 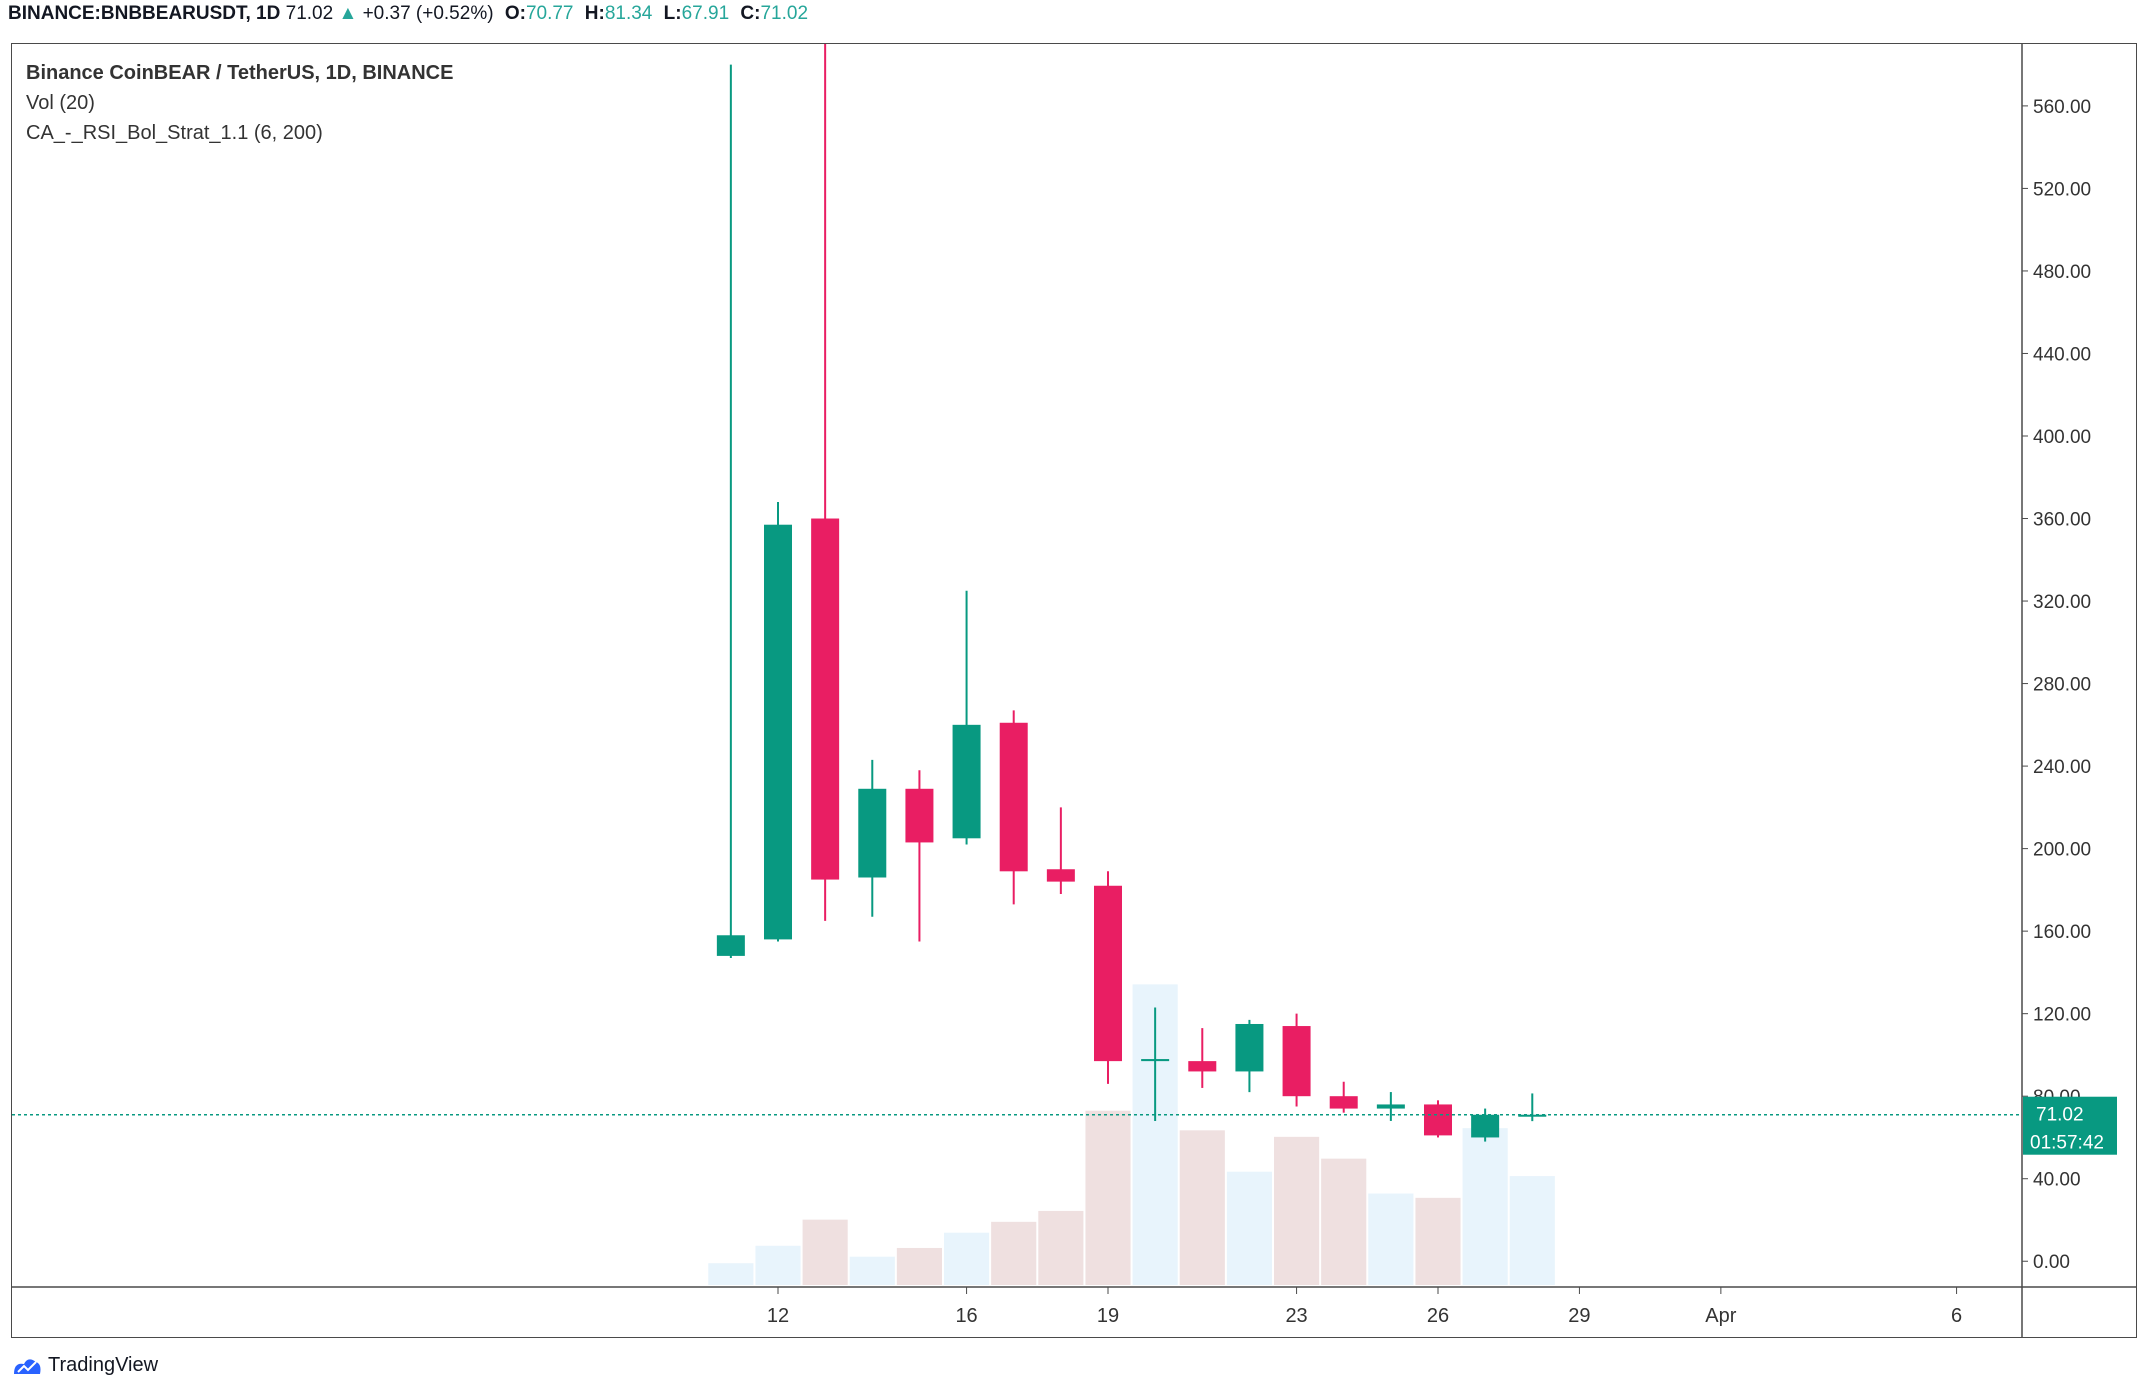 I want to click on footer-brand: TradingView, so click(x=85, y=1365).